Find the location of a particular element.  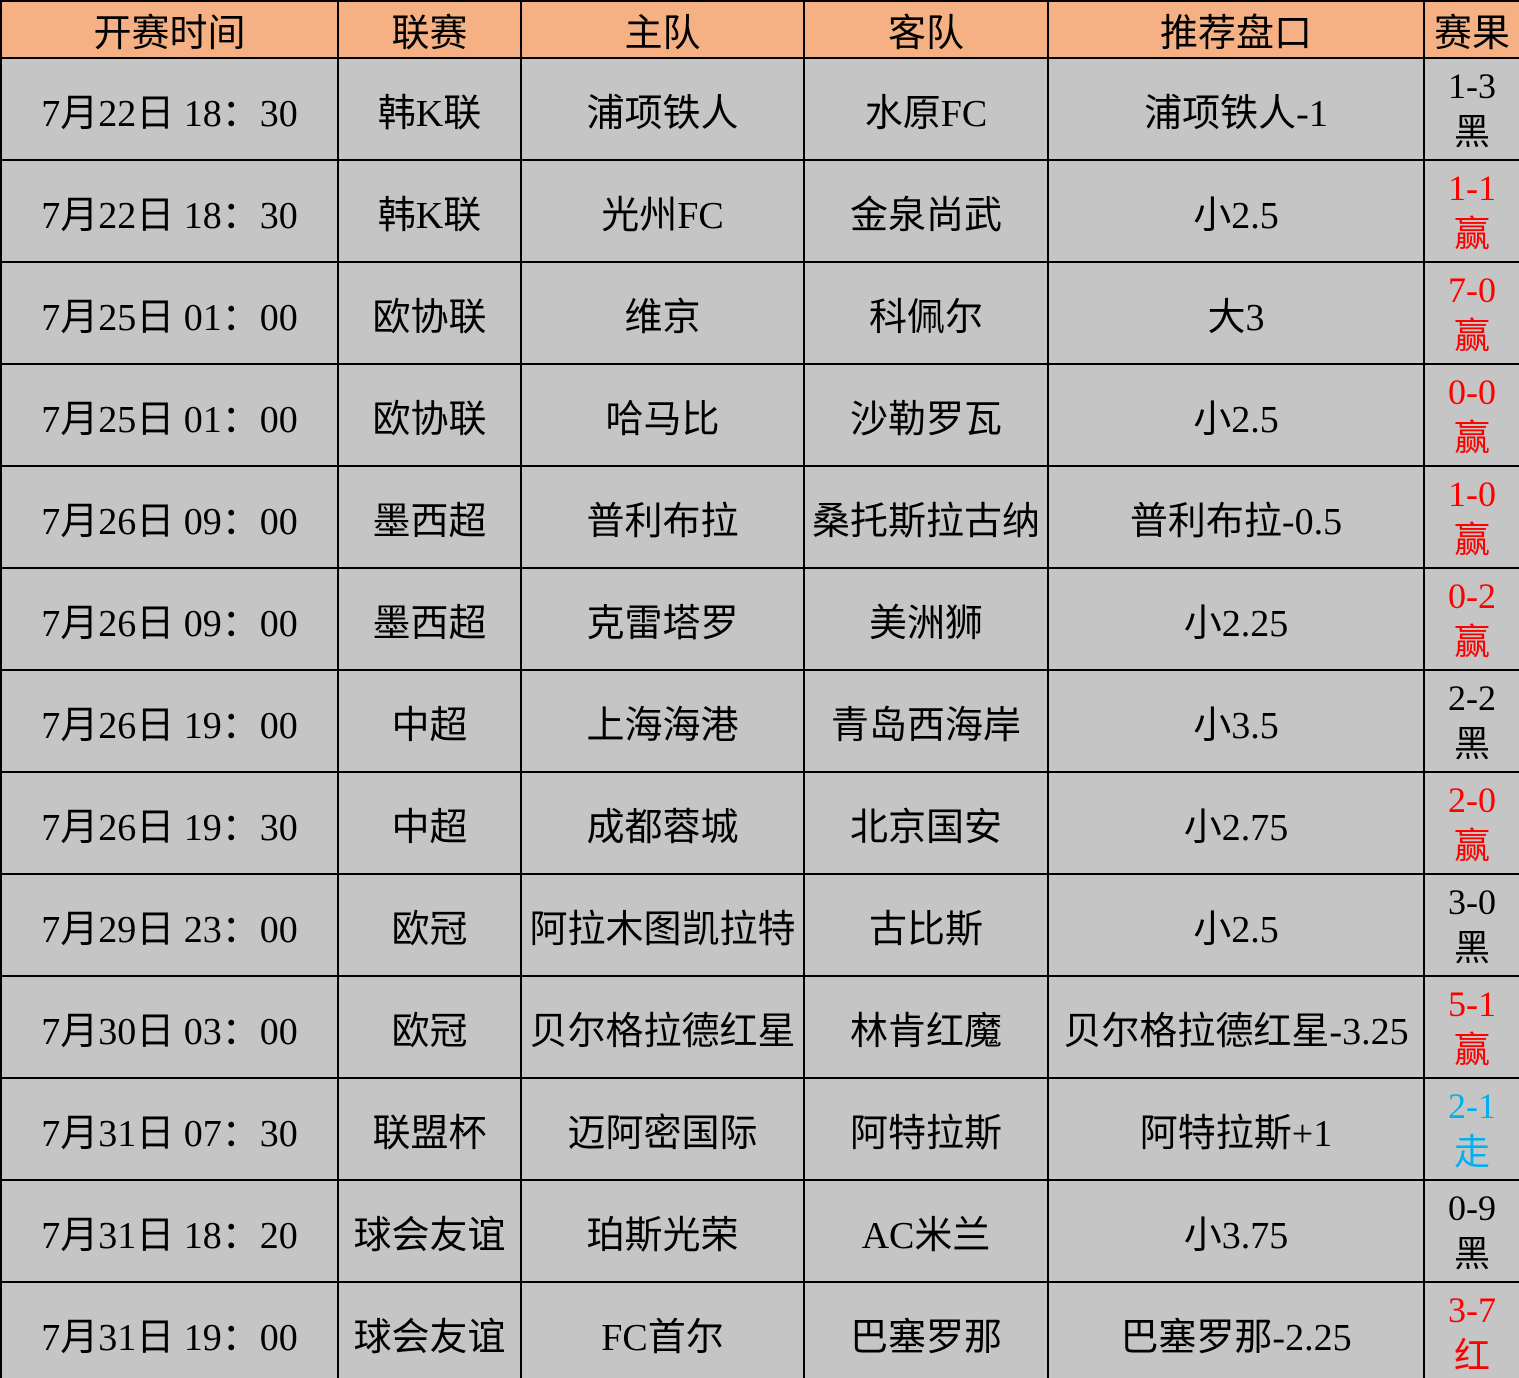

home-team-cell: 普利布拉 is located at coordinates (662, 517).